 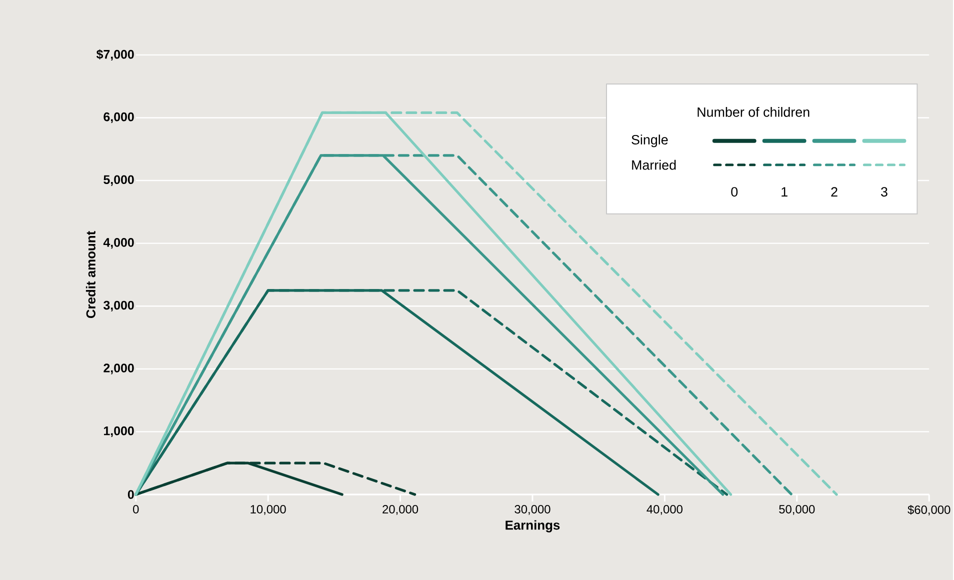 I want to click on y-tick-label: 3,000, so click(x=119, y=306).